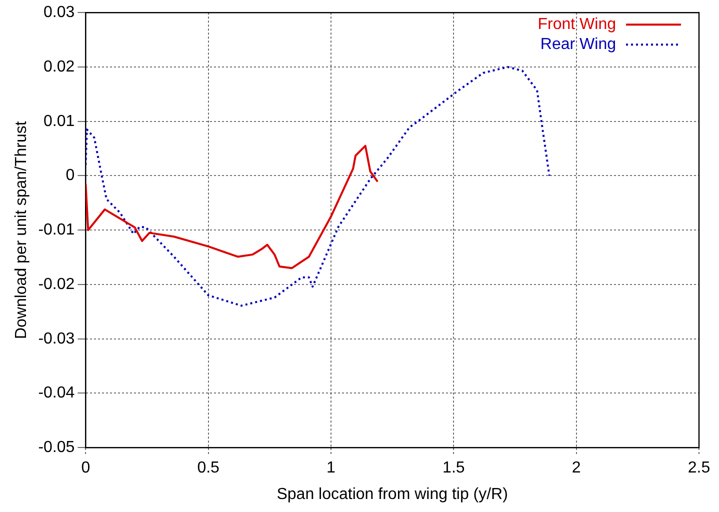 Image resolution: width=719 pixels, height=512 pixels. I want to click on y-tick-label: -0.03, so click(56, 339).